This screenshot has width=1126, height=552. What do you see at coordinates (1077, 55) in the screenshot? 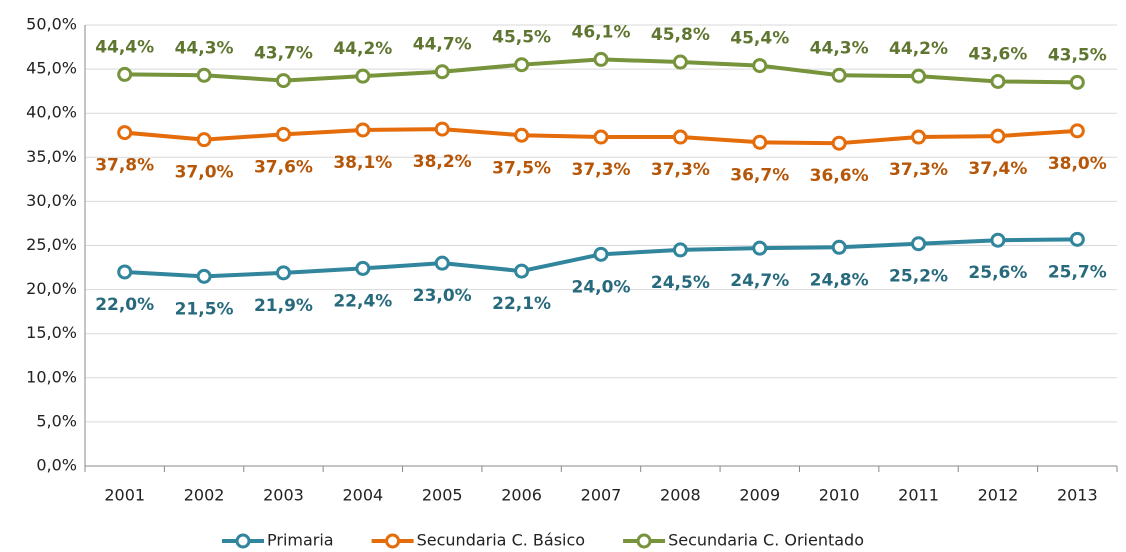
I see `value-label: 43,5%` at bounding box center [1077, 55].